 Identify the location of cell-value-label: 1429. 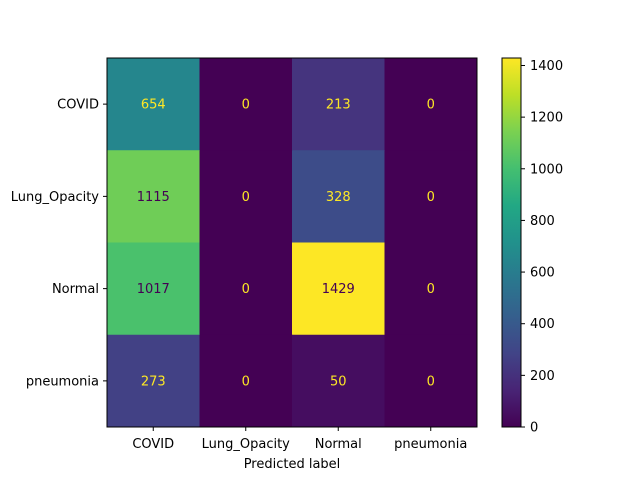
(338, 289).